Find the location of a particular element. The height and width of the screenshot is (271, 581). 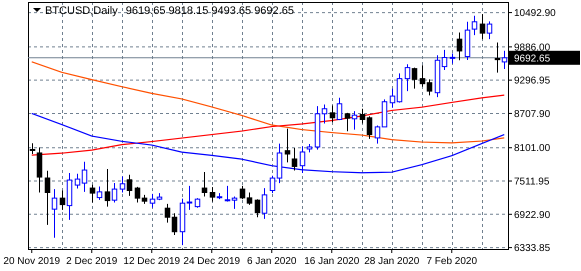

y-tick-label: 7511.95 is located at coordinates (532, 182).